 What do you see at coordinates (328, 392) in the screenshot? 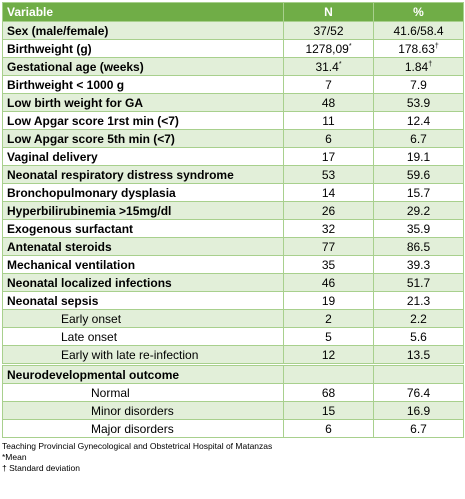
I see `n-cell: 68` at bounding box center [328, 392].